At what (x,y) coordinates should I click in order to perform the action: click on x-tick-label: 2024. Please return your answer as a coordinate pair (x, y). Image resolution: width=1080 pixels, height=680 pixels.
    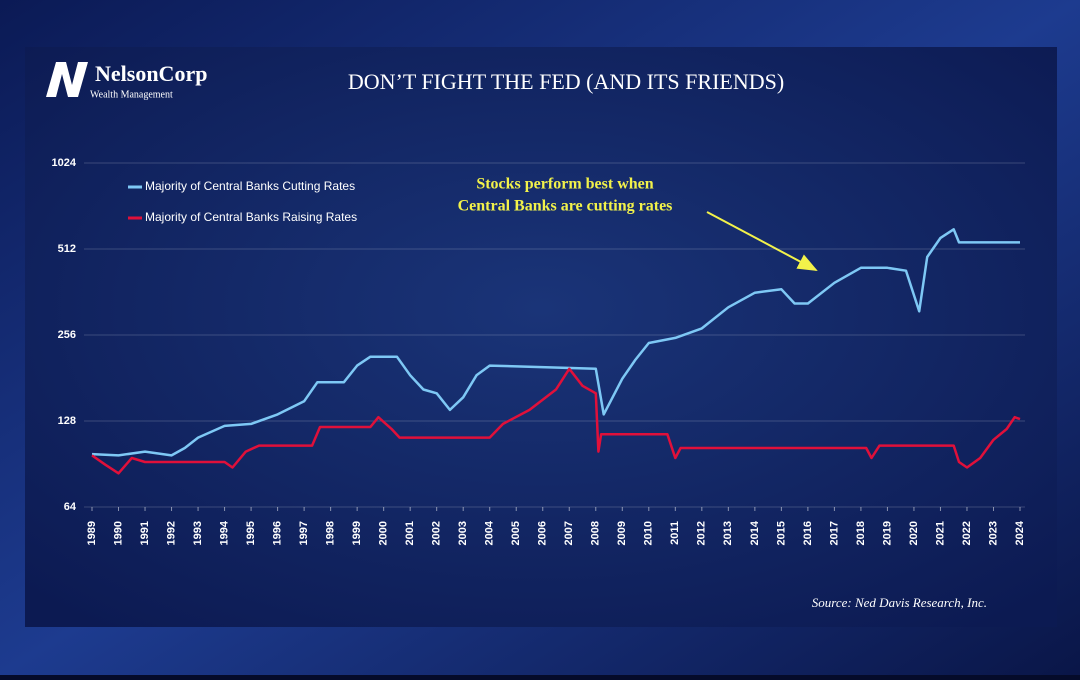
    Looking at the image, I should click on (1020, 532).